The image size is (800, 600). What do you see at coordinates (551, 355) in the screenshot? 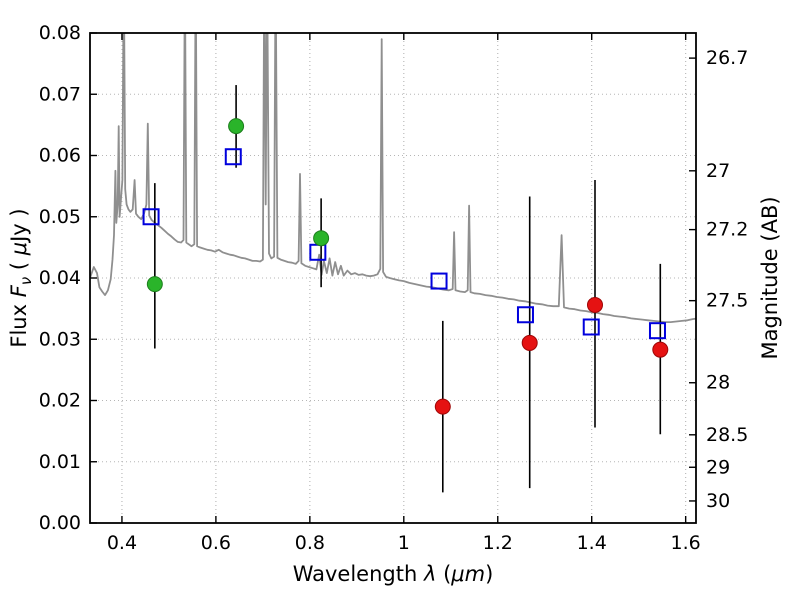
I see `red-photometry-points` at bounding box center [551, 355].